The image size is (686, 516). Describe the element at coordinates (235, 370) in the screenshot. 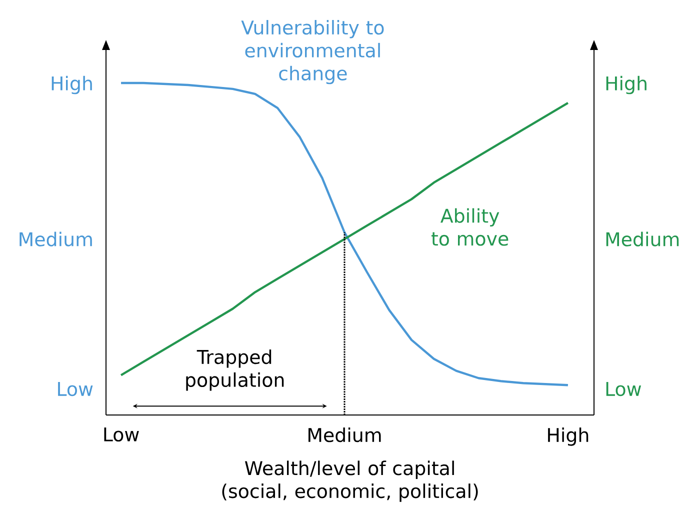

I see `annotation: Trapped population` at that location.